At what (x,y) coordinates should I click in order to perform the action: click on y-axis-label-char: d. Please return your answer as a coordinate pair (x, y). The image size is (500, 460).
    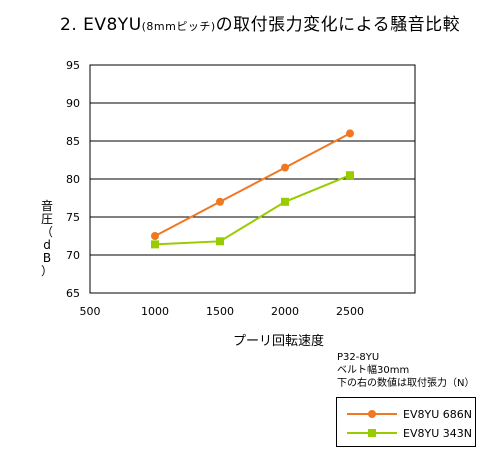
    Looking at the image, I should click on (47, 245).